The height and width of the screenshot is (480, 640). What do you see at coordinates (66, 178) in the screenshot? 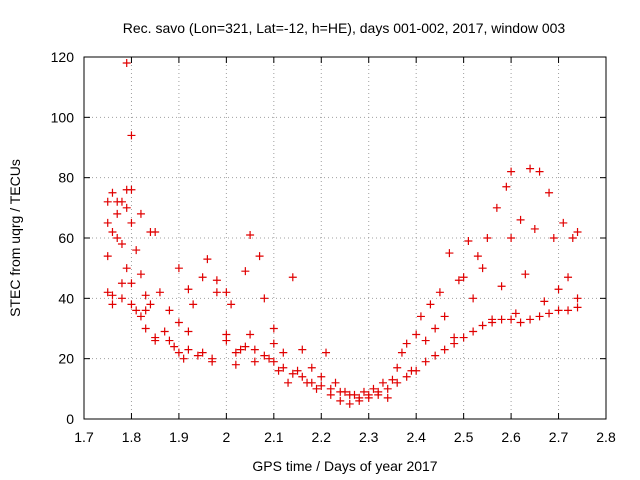
I see `y-tick-label: 80` at bounding box center [66, 178].